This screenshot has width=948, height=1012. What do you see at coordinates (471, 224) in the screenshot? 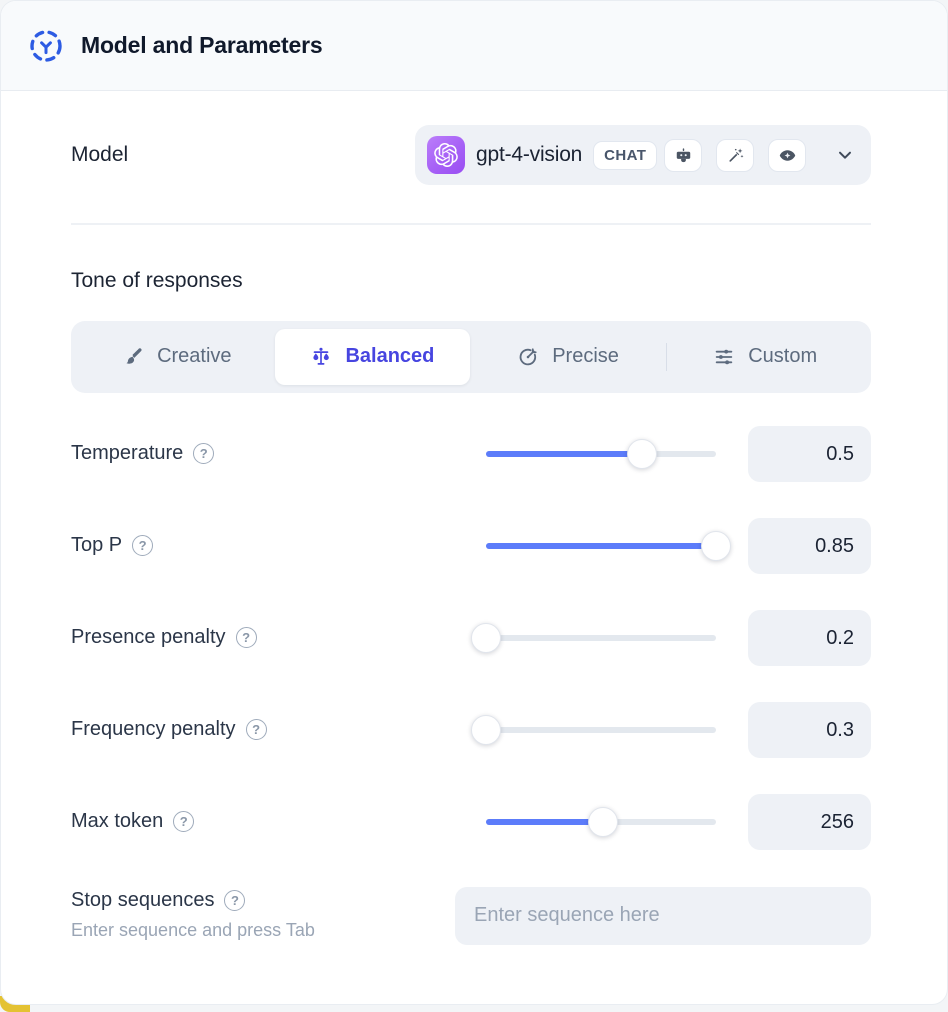
I see `section-divider` at bounding box center [471, 224].